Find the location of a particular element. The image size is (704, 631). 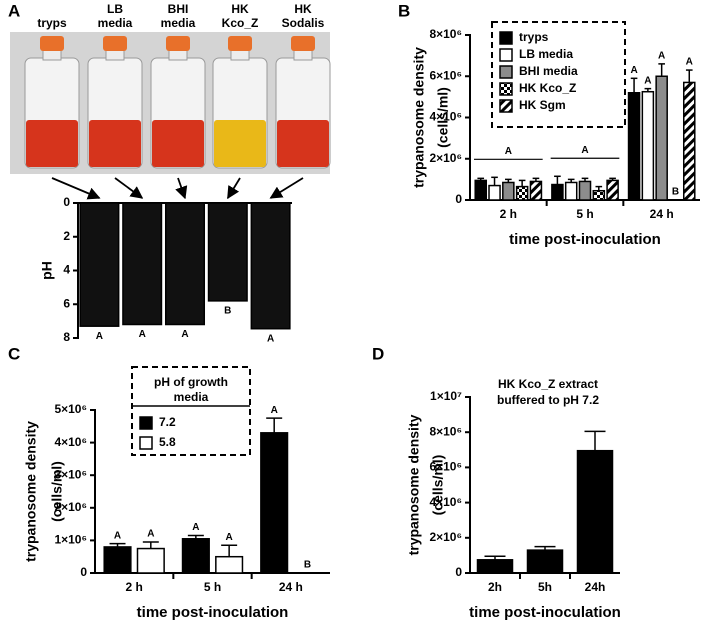

y-tick-label: 6×10⁶ is located at coordinates (445, 75).